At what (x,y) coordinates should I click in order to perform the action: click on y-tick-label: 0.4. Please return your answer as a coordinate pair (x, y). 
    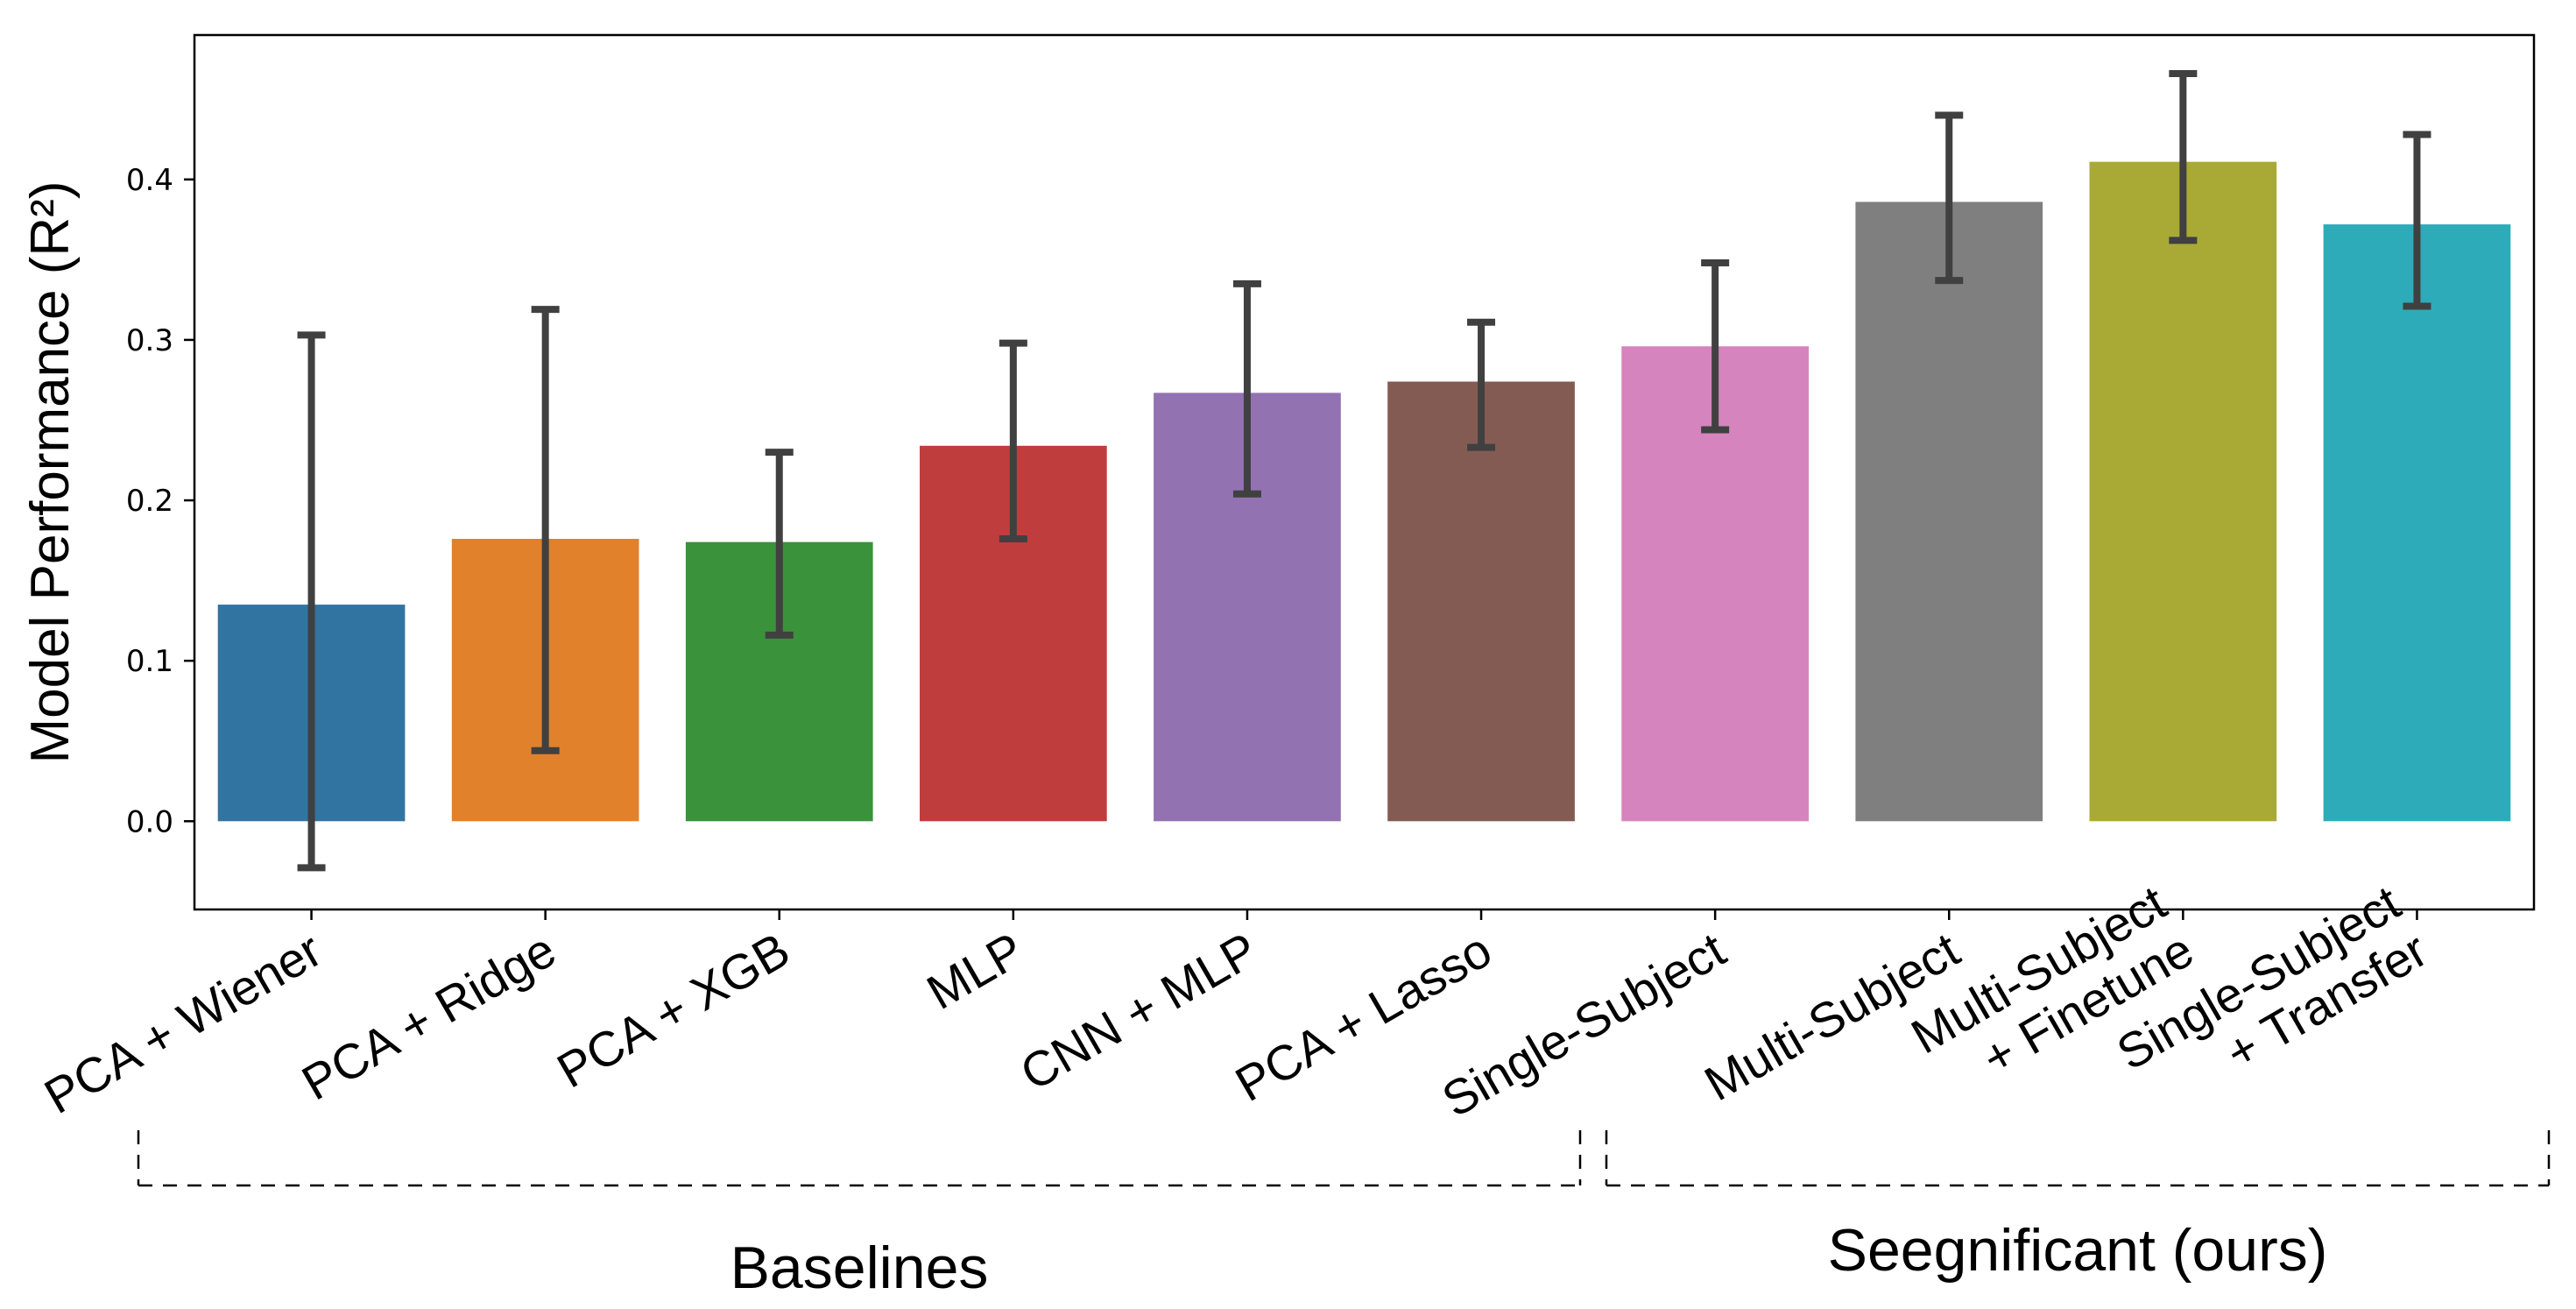
    Looking at the image, I should click on (149, 180).